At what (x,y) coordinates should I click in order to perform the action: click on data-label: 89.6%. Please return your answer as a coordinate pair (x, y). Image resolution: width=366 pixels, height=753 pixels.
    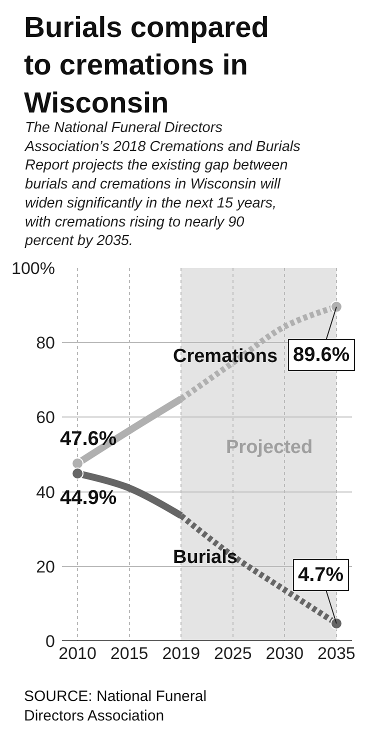
    Looking at the image, I should click on (321, 355).